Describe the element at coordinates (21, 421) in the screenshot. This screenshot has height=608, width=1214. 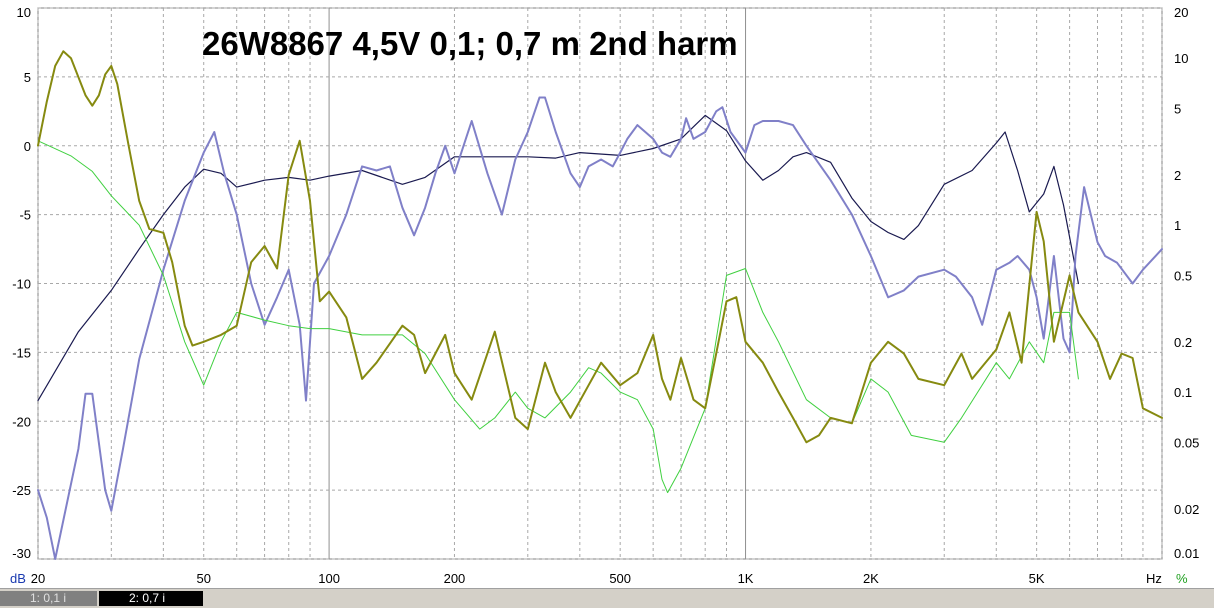
I see `y-tick-label: -20` at that location.